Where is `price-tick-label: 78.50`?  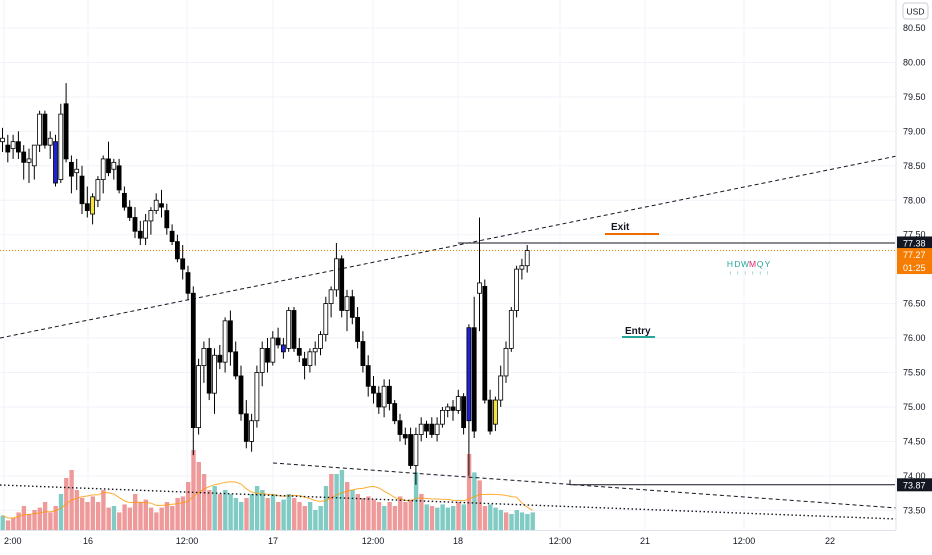
price-tick-label: 78.50 is located at coordinates (914, 166).